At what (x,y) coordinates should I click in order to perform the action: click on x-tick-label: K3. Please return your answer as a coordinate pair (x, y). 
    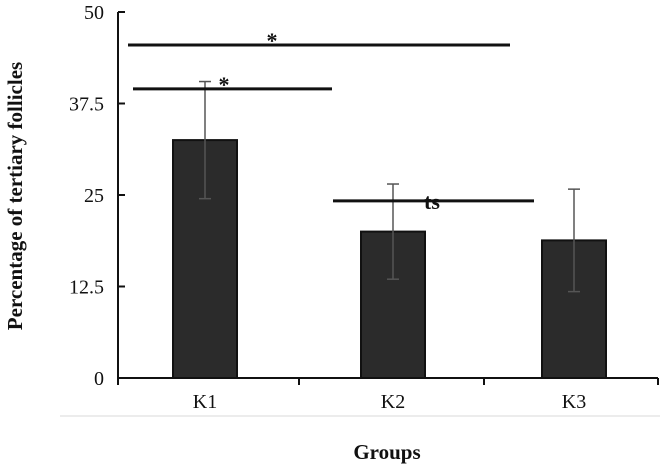
    Looking at the image, I should click on (574, 402).